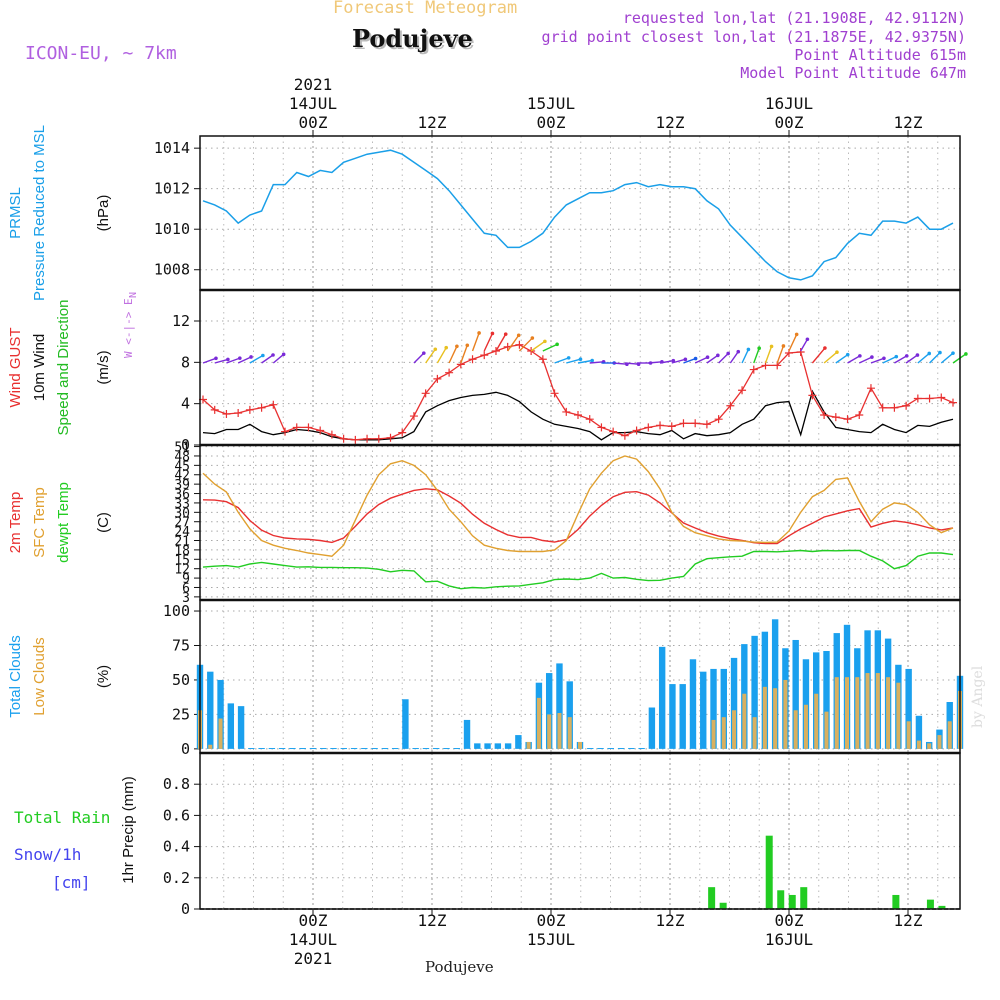  Describe the element at coordinates (176, 815) in the screenshot. I see `ytick-label: 0.6` at that location.